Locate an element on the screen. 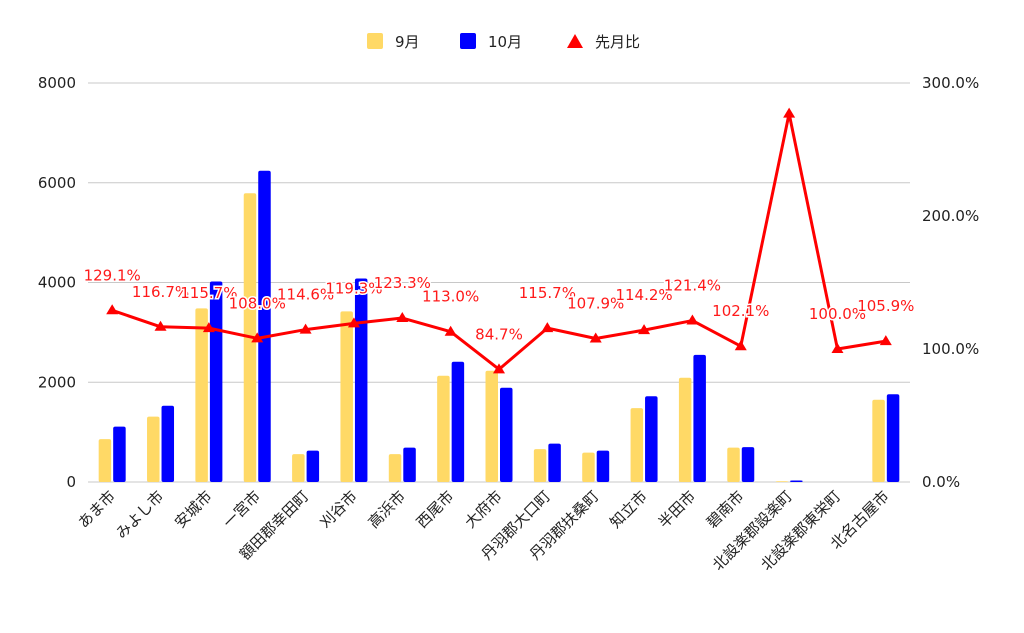 This screenshot has height=633, width=1024. ratio-data-label: 102.1% is located at coordinates (740, 311).